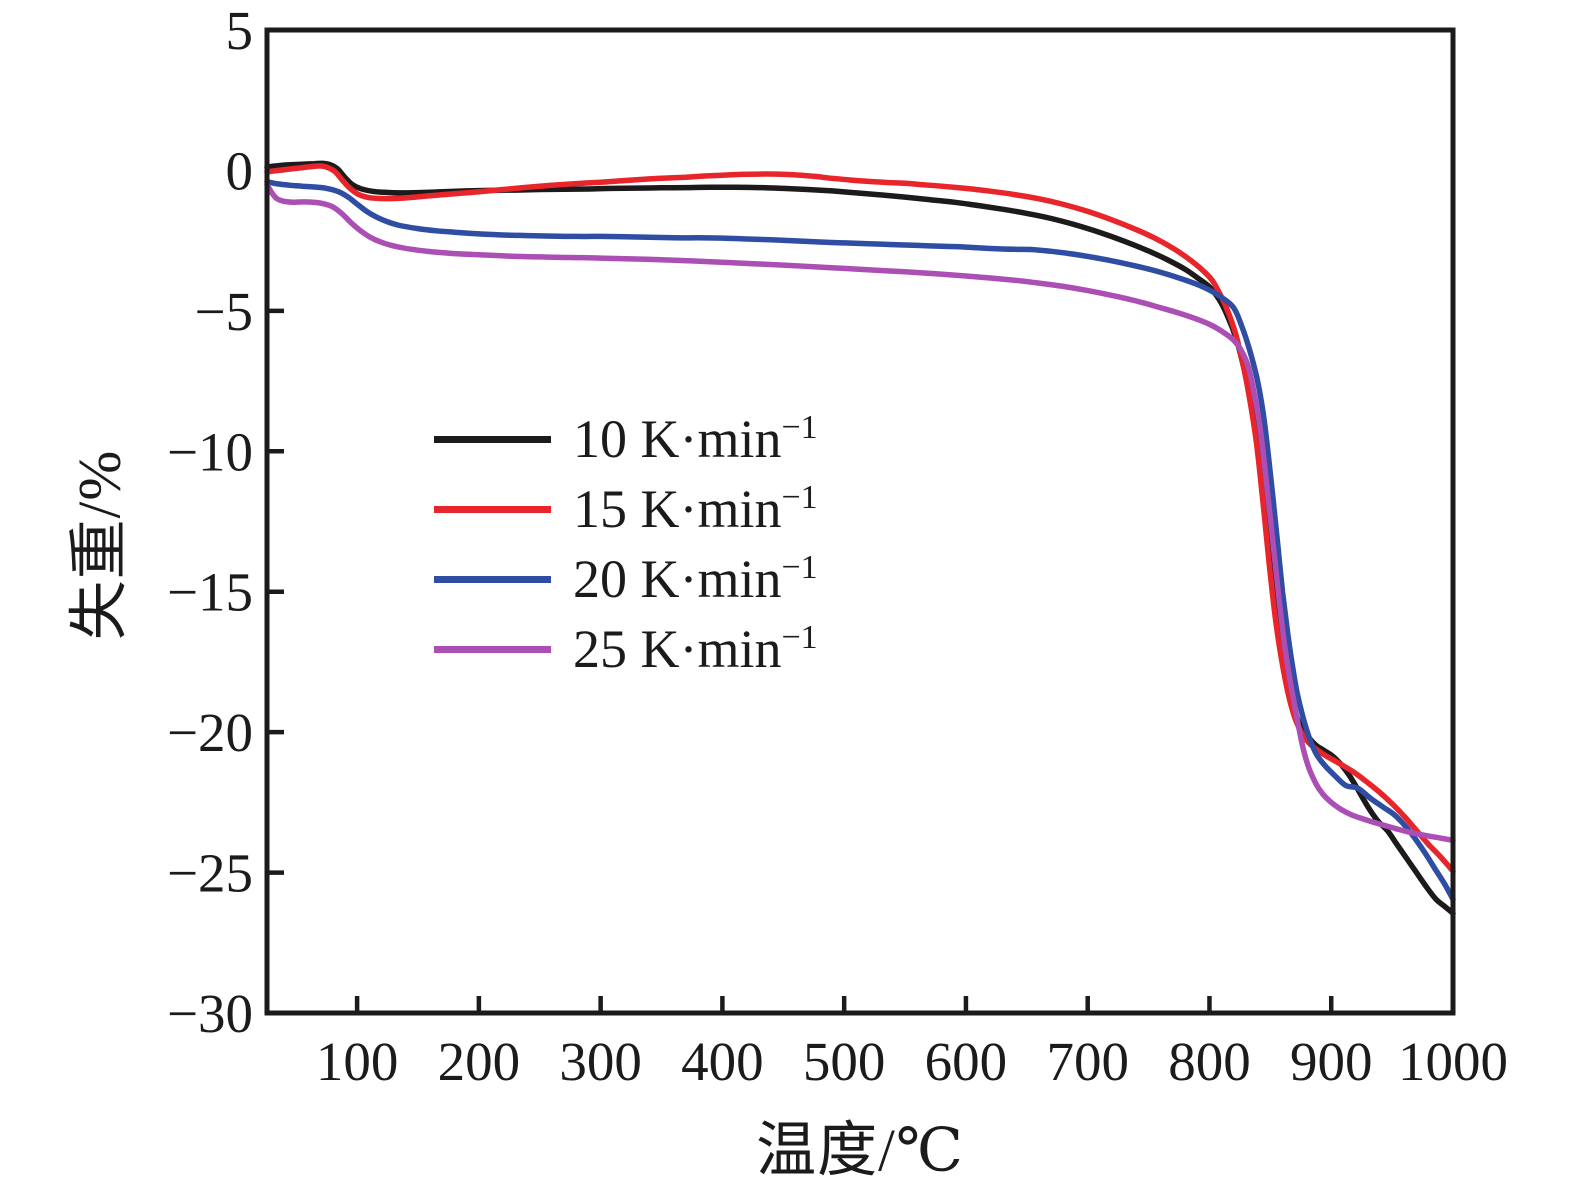 Image resolution: width=1575 pixels, height=1187 pixels. I want to click on x-tick-label: 800, so click(1209, 1061).